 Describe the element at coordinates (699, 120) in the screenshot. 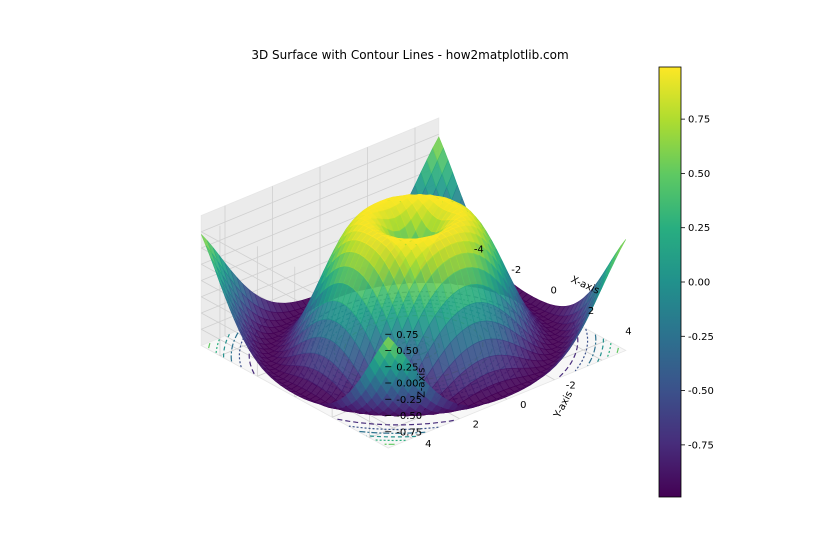

I see `colorbar-tick-label: 0.75` at that location.